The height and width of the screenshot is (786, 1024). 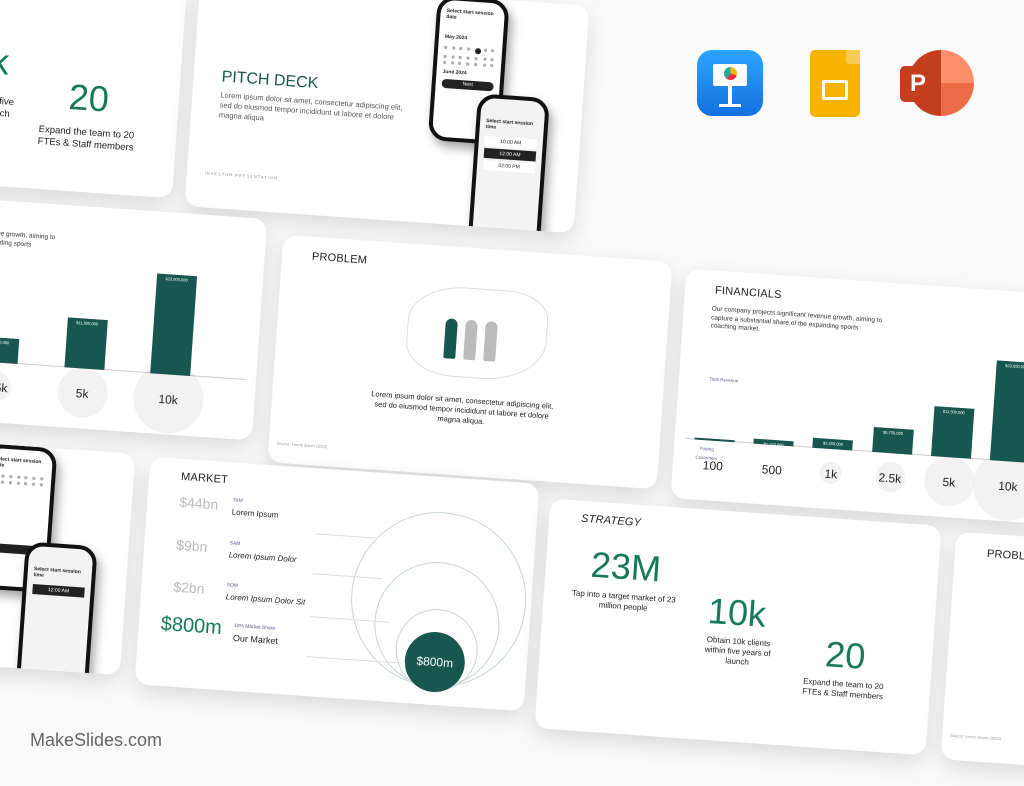 I want to click on customer-count-label: 1k, so click(x=831, y=474).